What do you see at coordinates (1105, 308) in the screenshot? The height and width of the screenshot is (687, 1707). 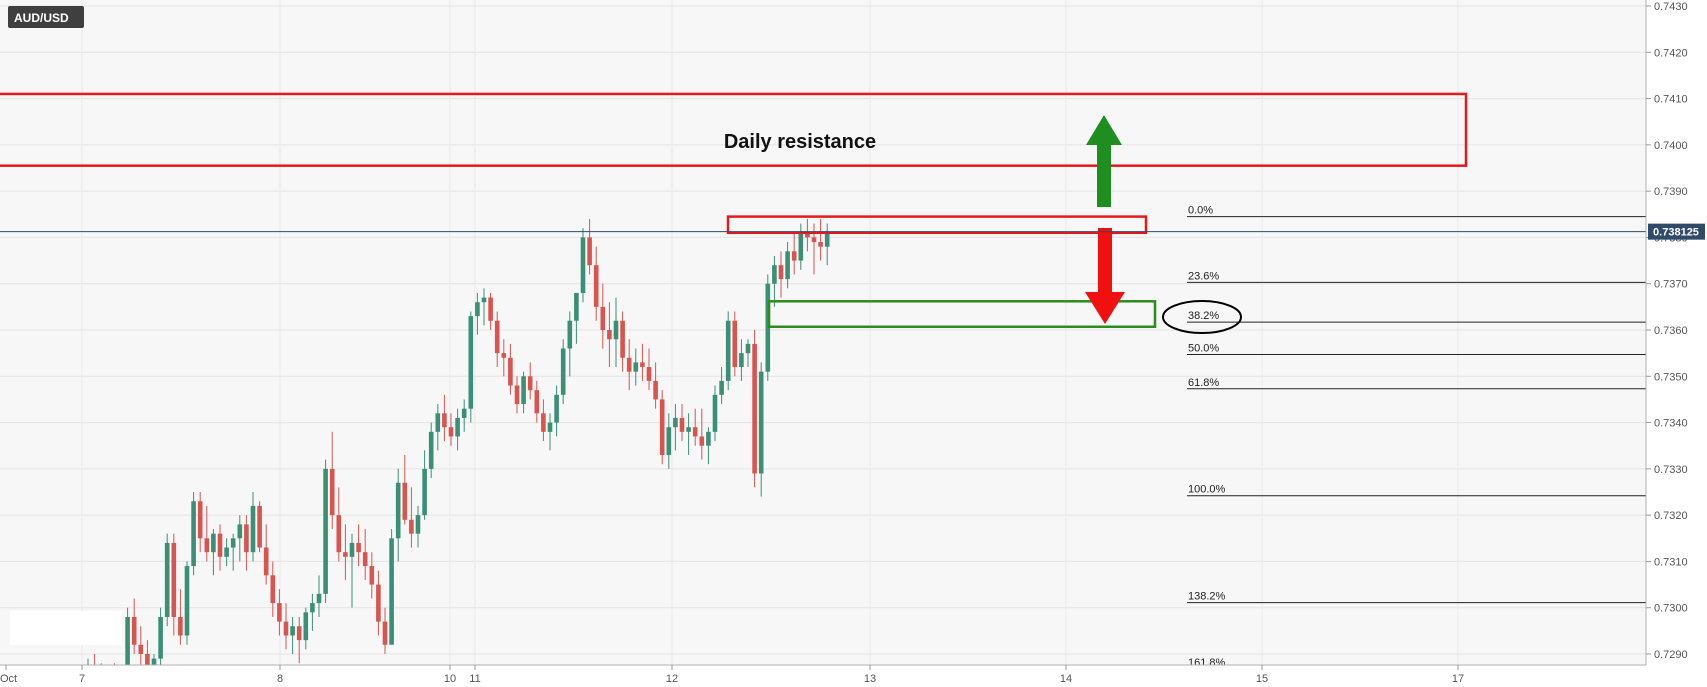 I see `down-arrow-head` at bounding box center [1105, 308].